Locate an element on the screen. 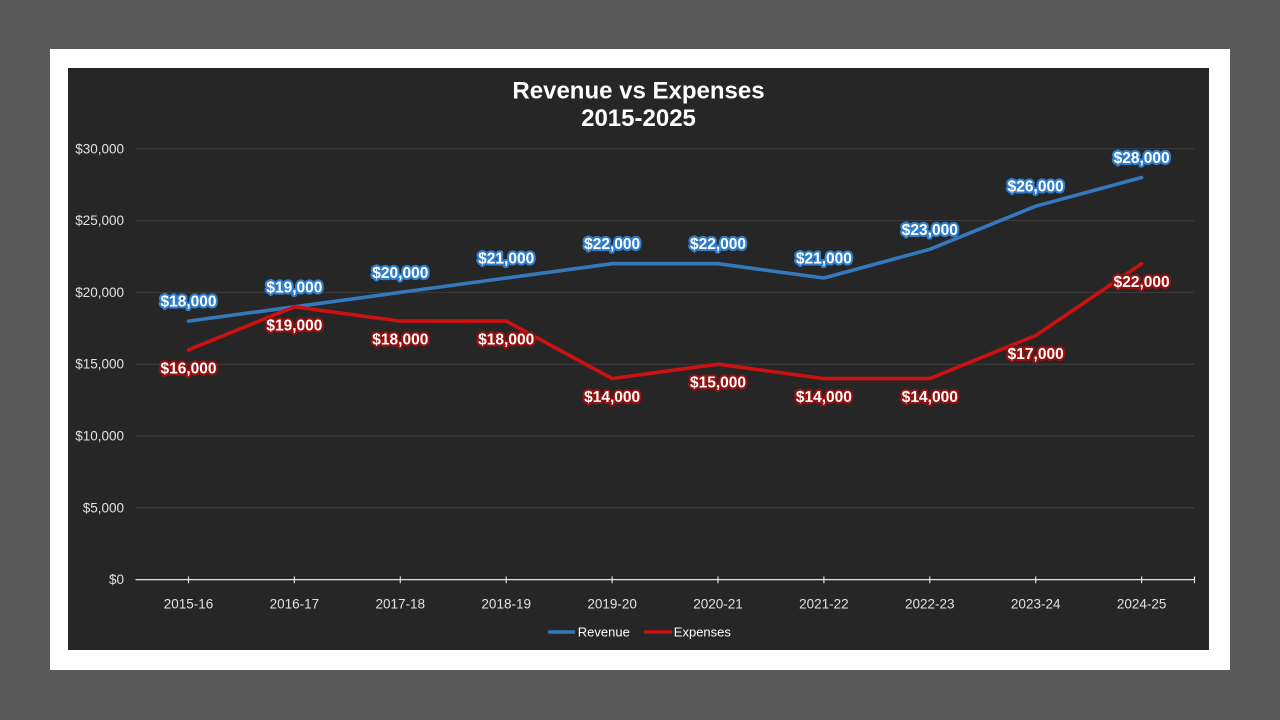 Image resolution: width=1280 pixels, height=720 pixels. svg-text: $23,000 is located at coordinates (930, 230).